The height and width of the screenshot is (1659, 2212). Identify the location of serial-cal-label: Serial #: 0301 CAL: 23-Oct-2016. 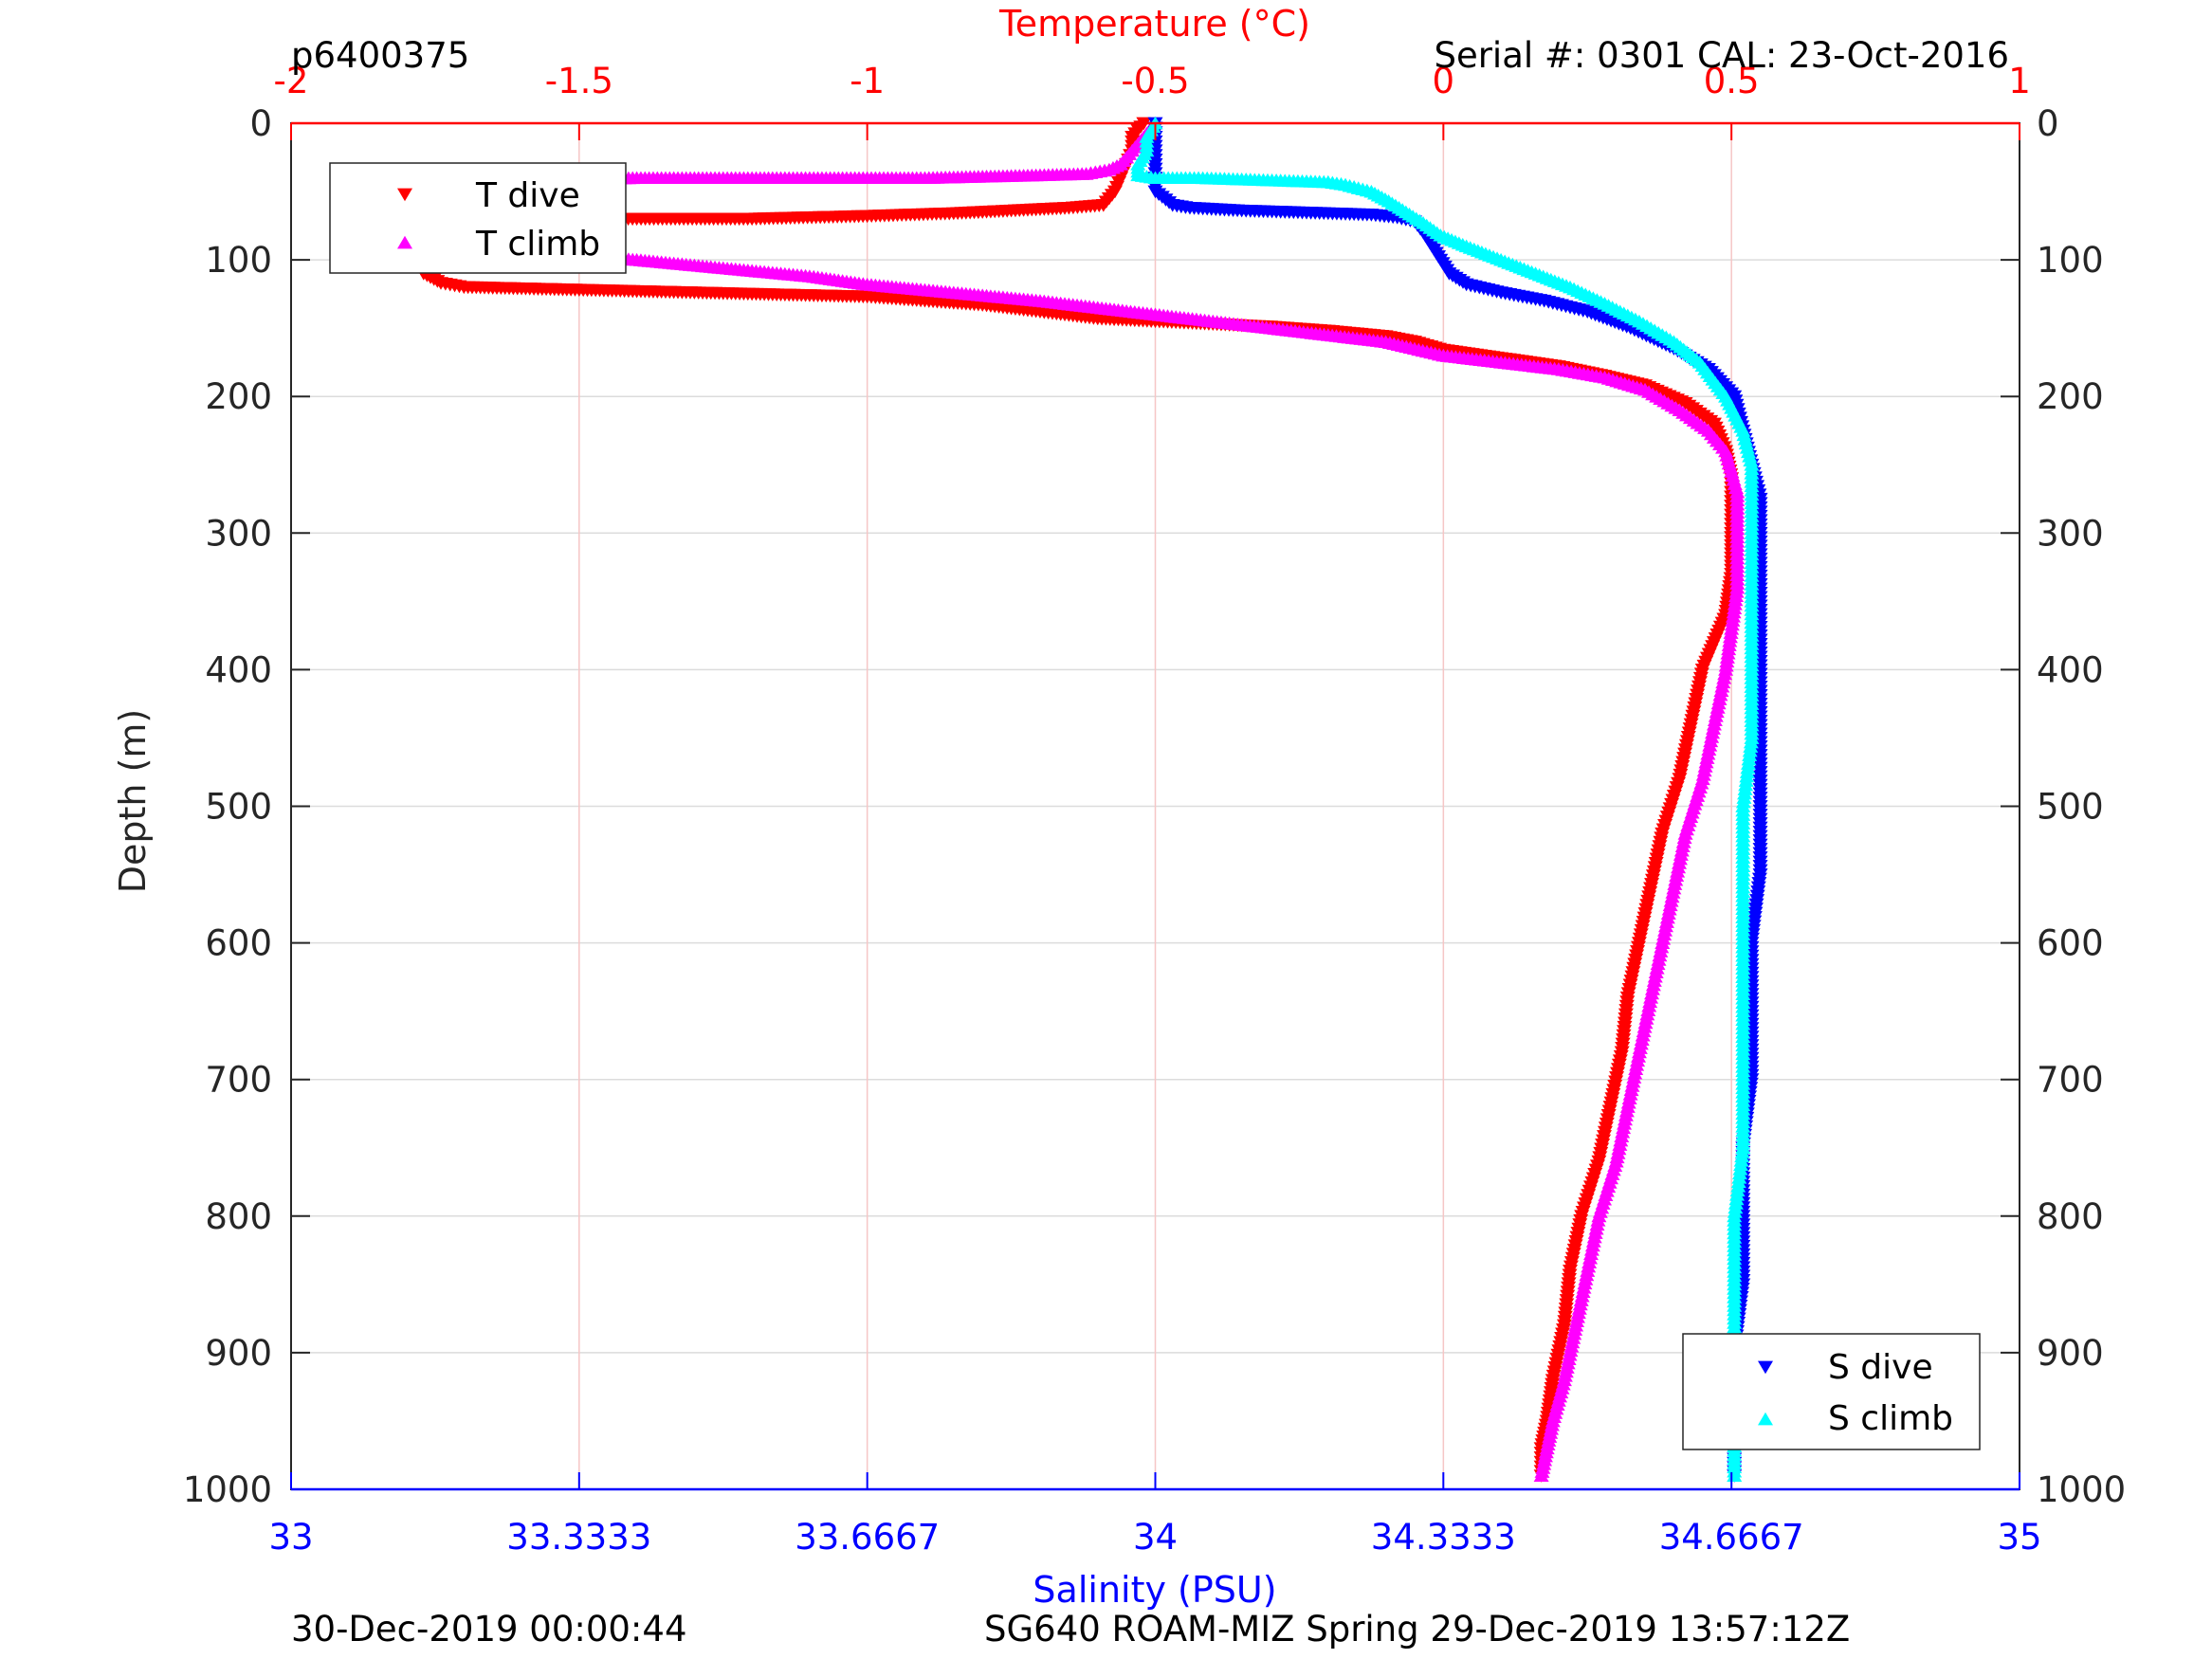
(1721, 55).